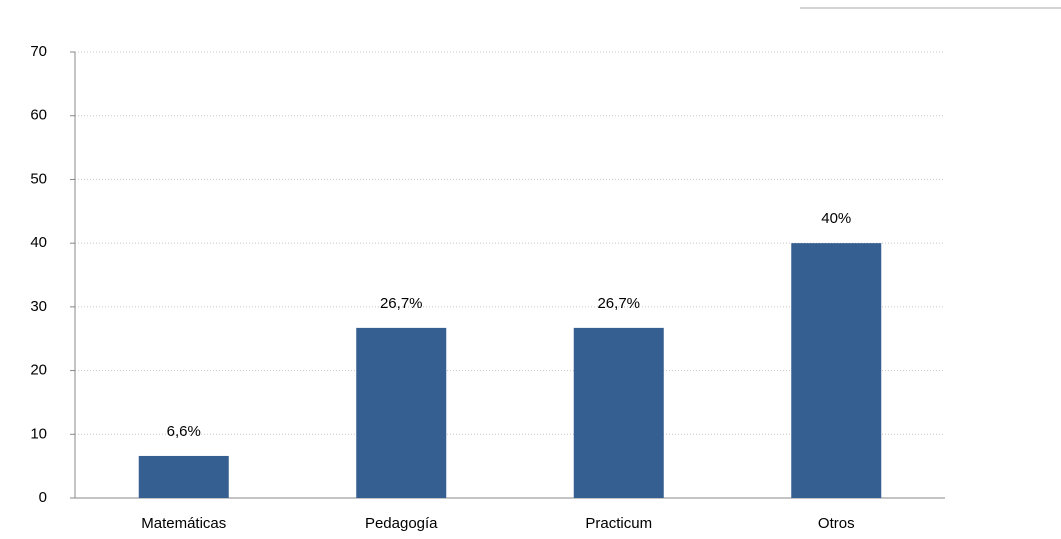 The height and width of the screenshot is (539, 1061). I want to click on x-tick-label: Pedagogía, so click(401, 523).